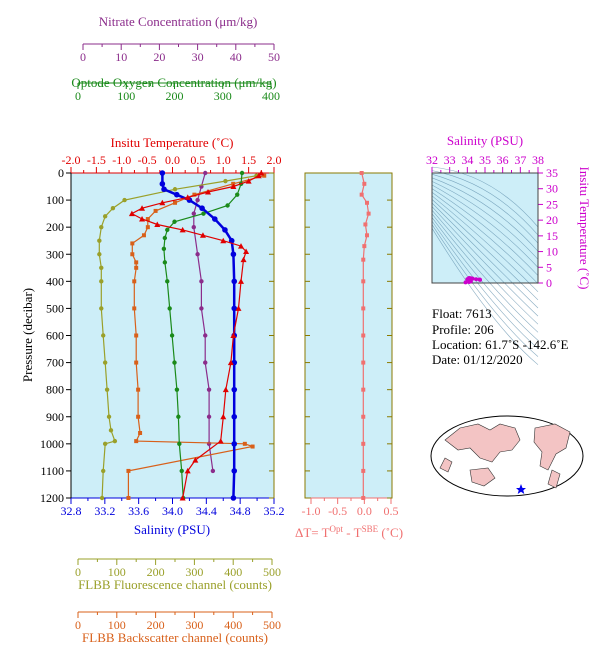 This screenshot has height=663, width=609. What do you see at coordinates (272, 572) in the screenshot?
I see `fluorescence-axis-tick-label: 500` at bounding box center [272, 572].